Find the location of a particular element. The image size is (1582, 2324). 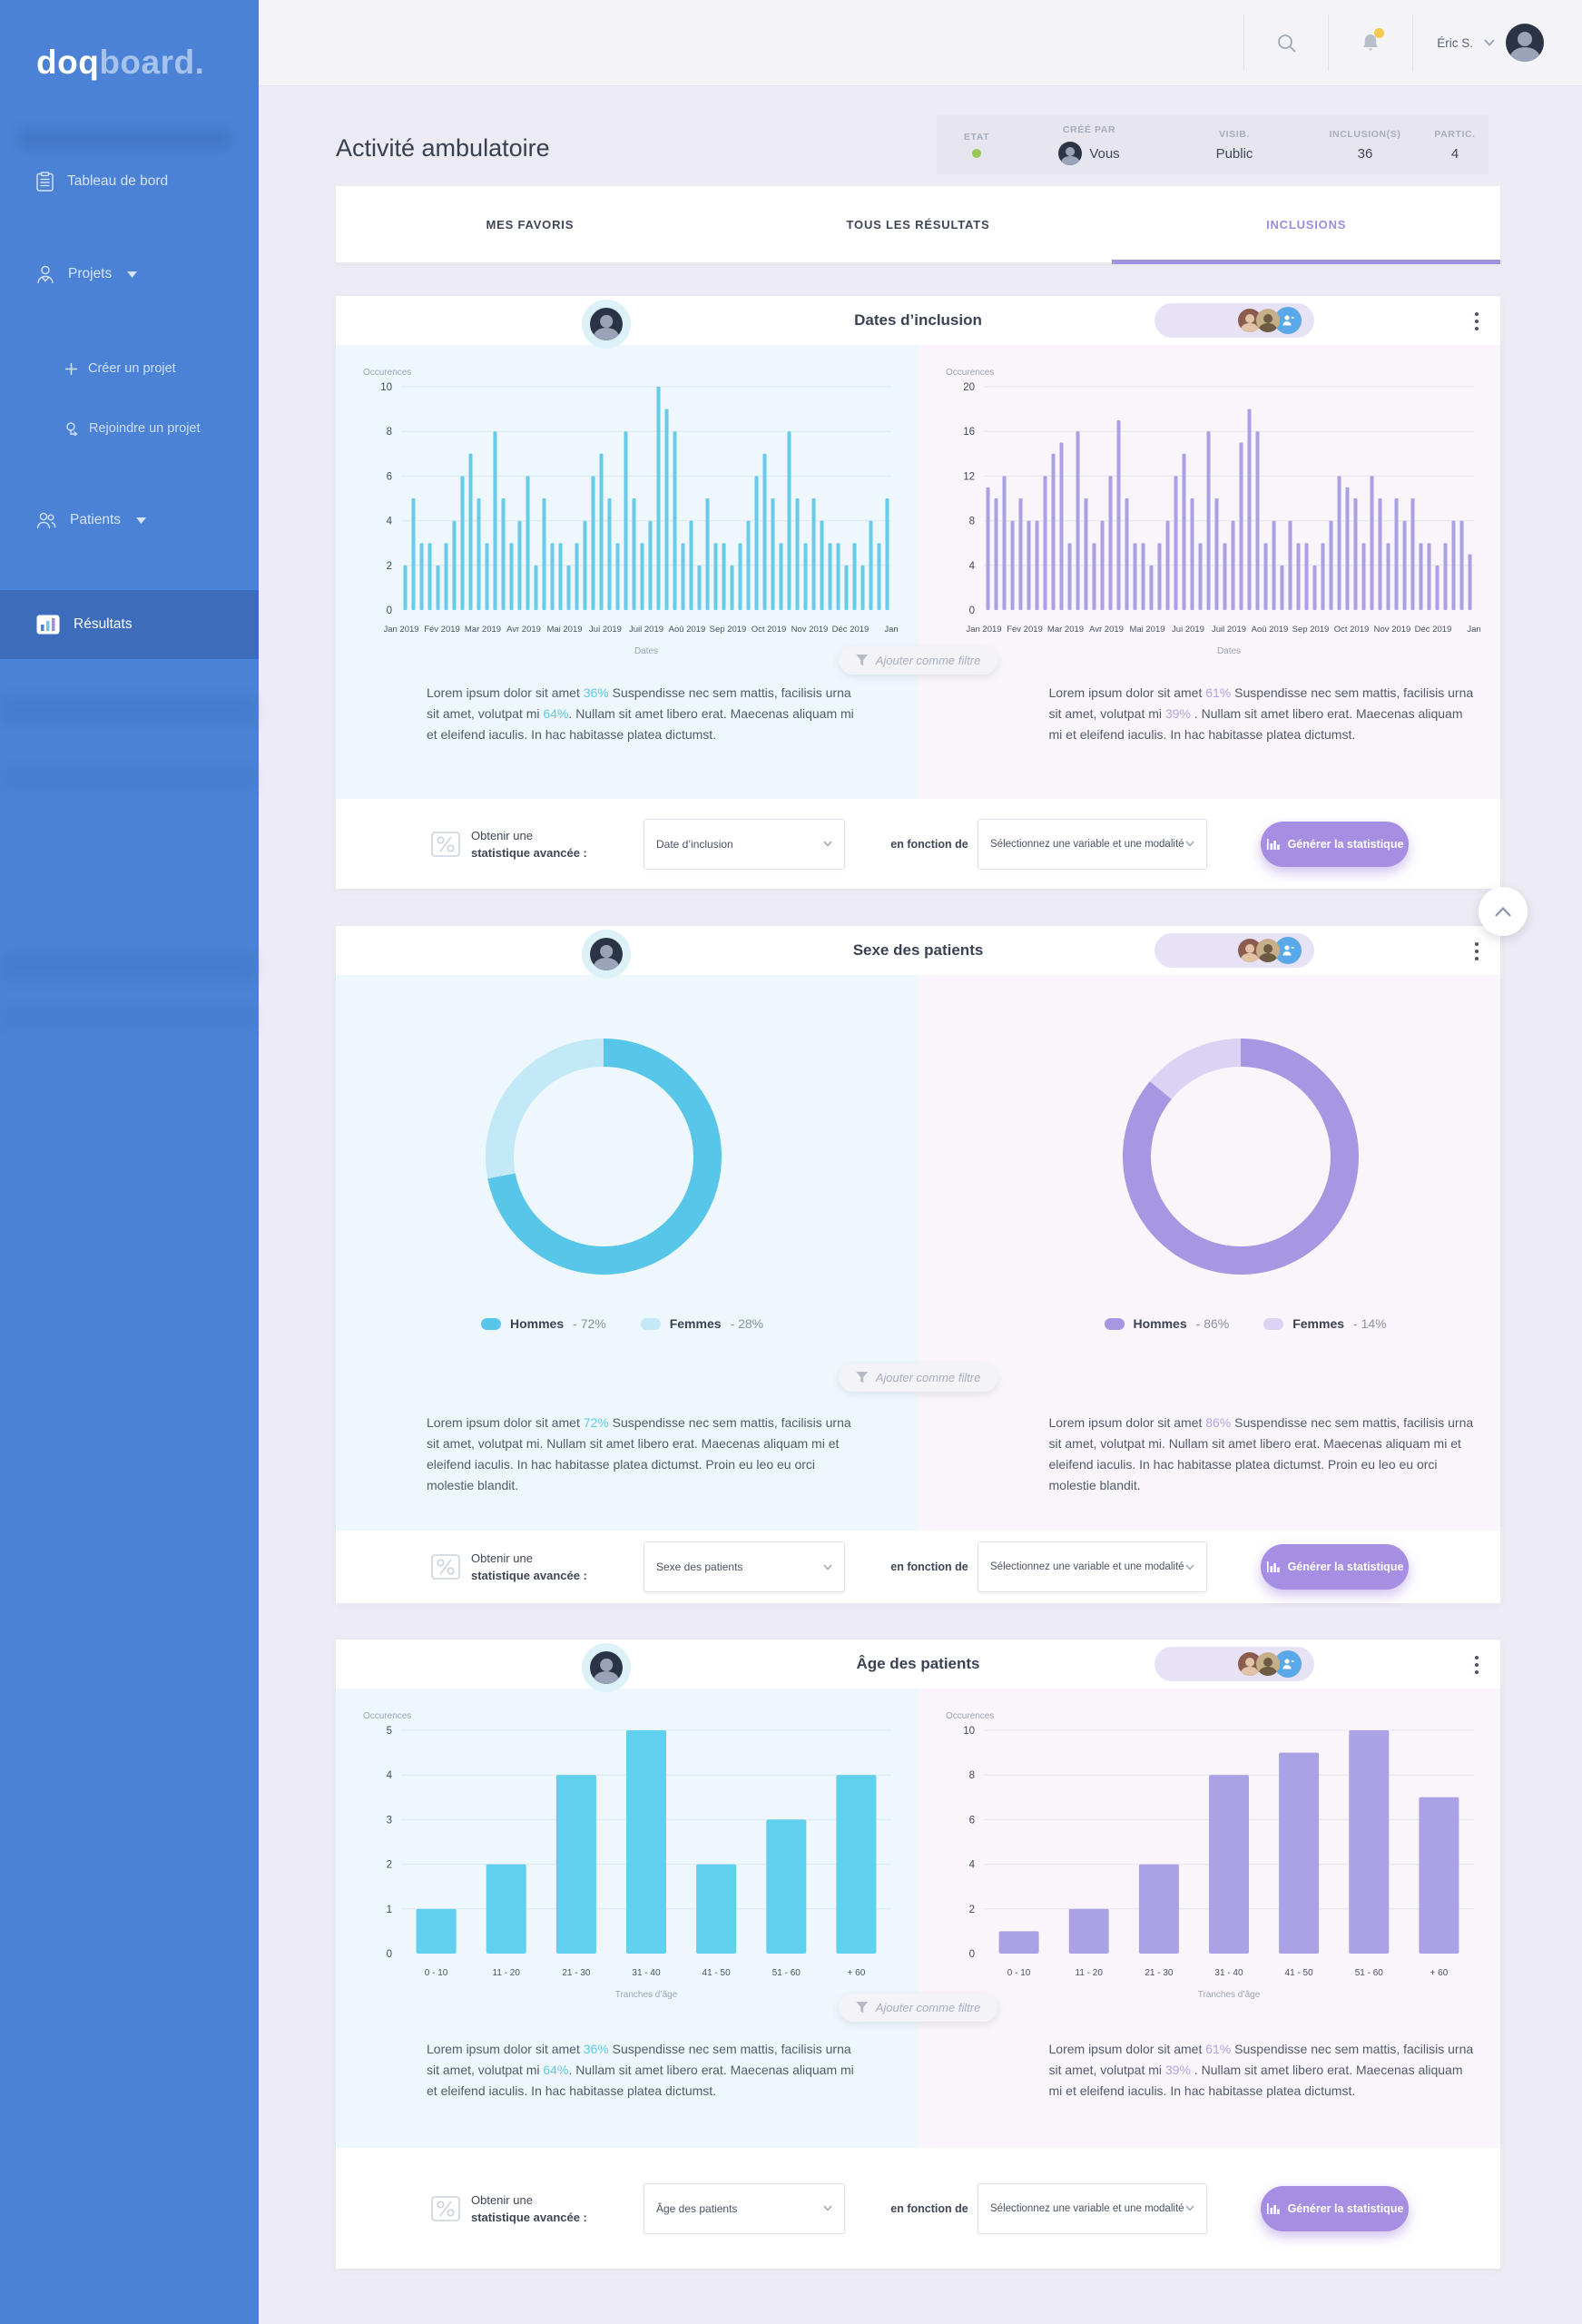

topbar: Éric S. is located at coordinates (920, 43).